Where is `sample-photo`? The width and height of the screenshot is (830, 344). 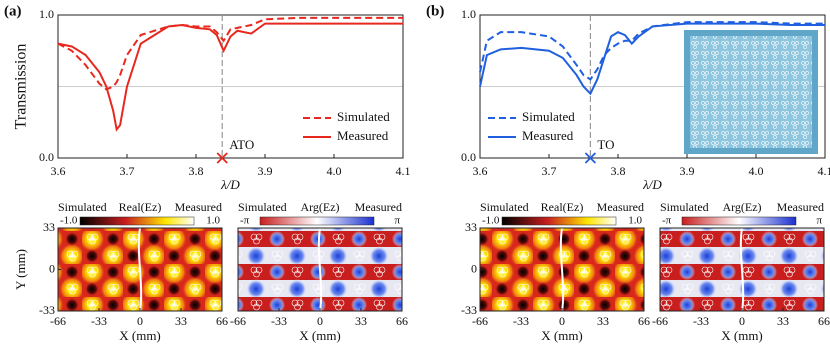
sample-photo is located at coordinates (751, 92).